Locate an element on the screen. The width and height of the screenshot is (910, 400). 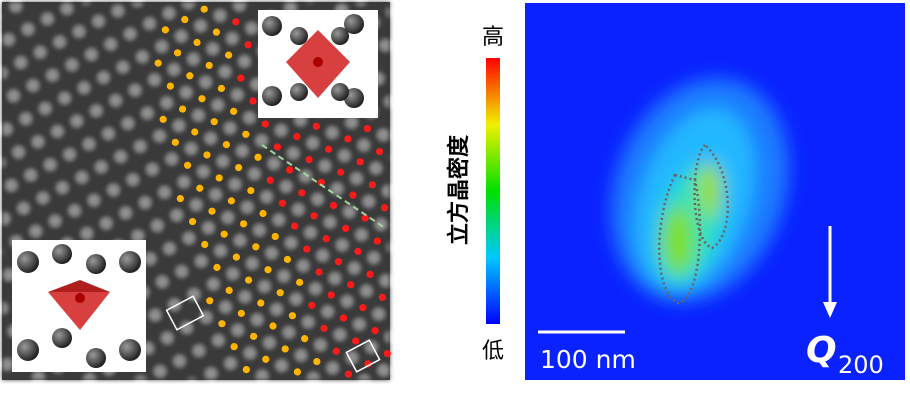
tetrahedron is located at coordinates (79, 311).